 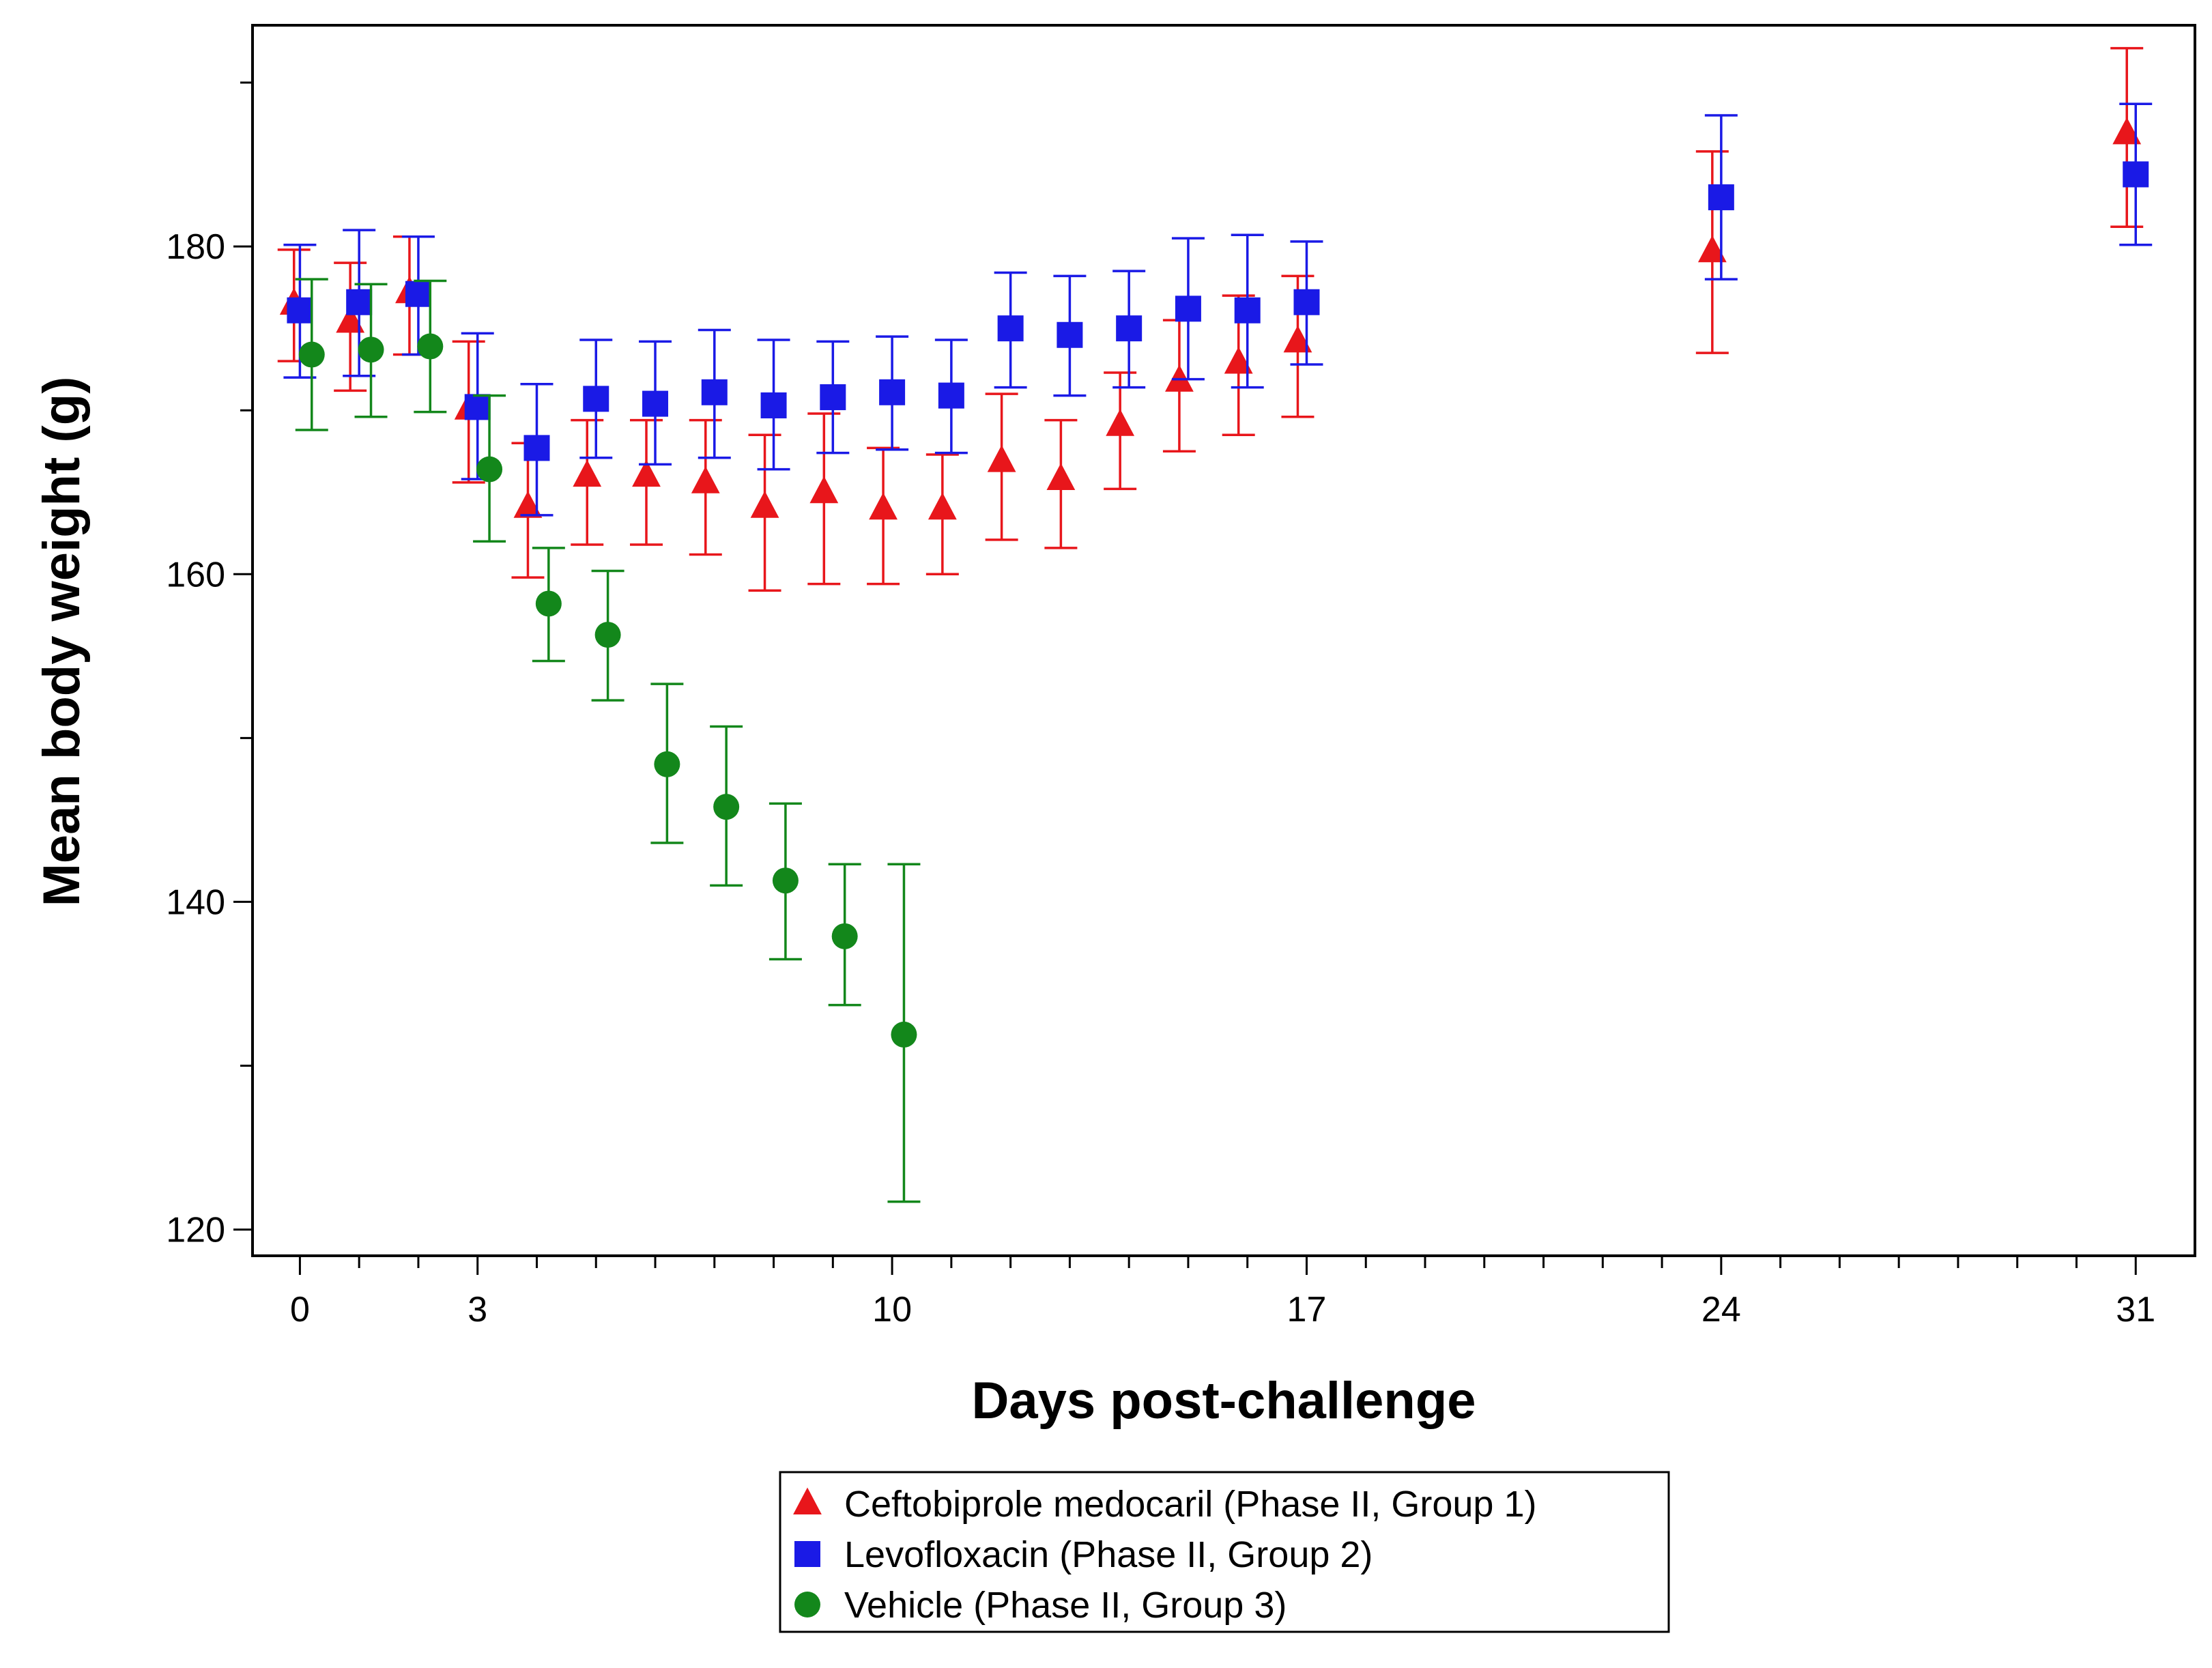 I want to click on x-axis-title: Days post-challenge, so click(x=1223, y=1401).